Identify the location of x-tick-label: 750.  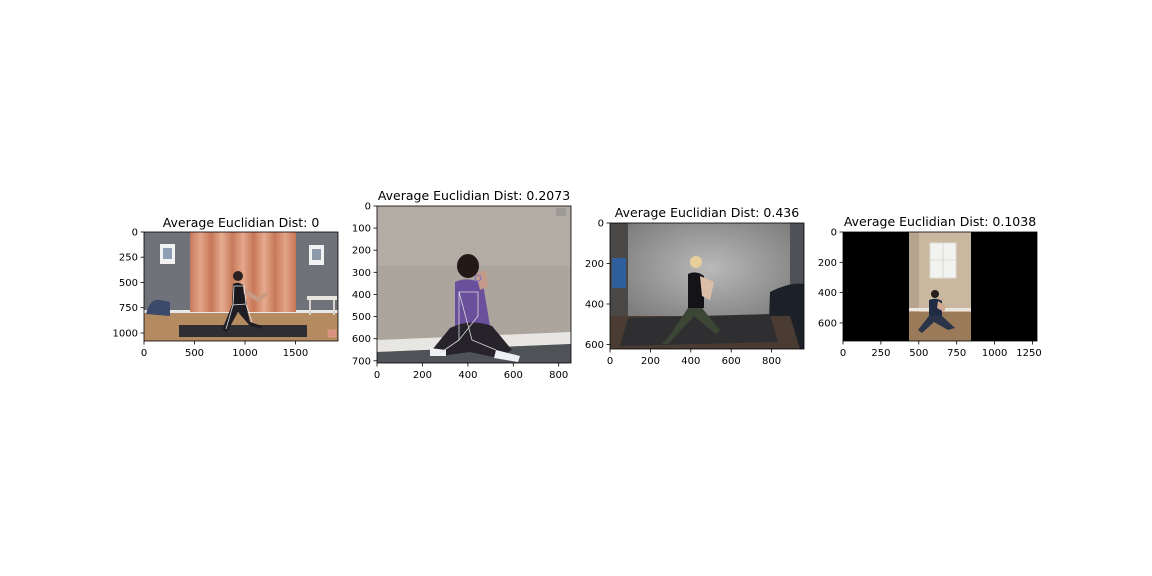
(956, 353).